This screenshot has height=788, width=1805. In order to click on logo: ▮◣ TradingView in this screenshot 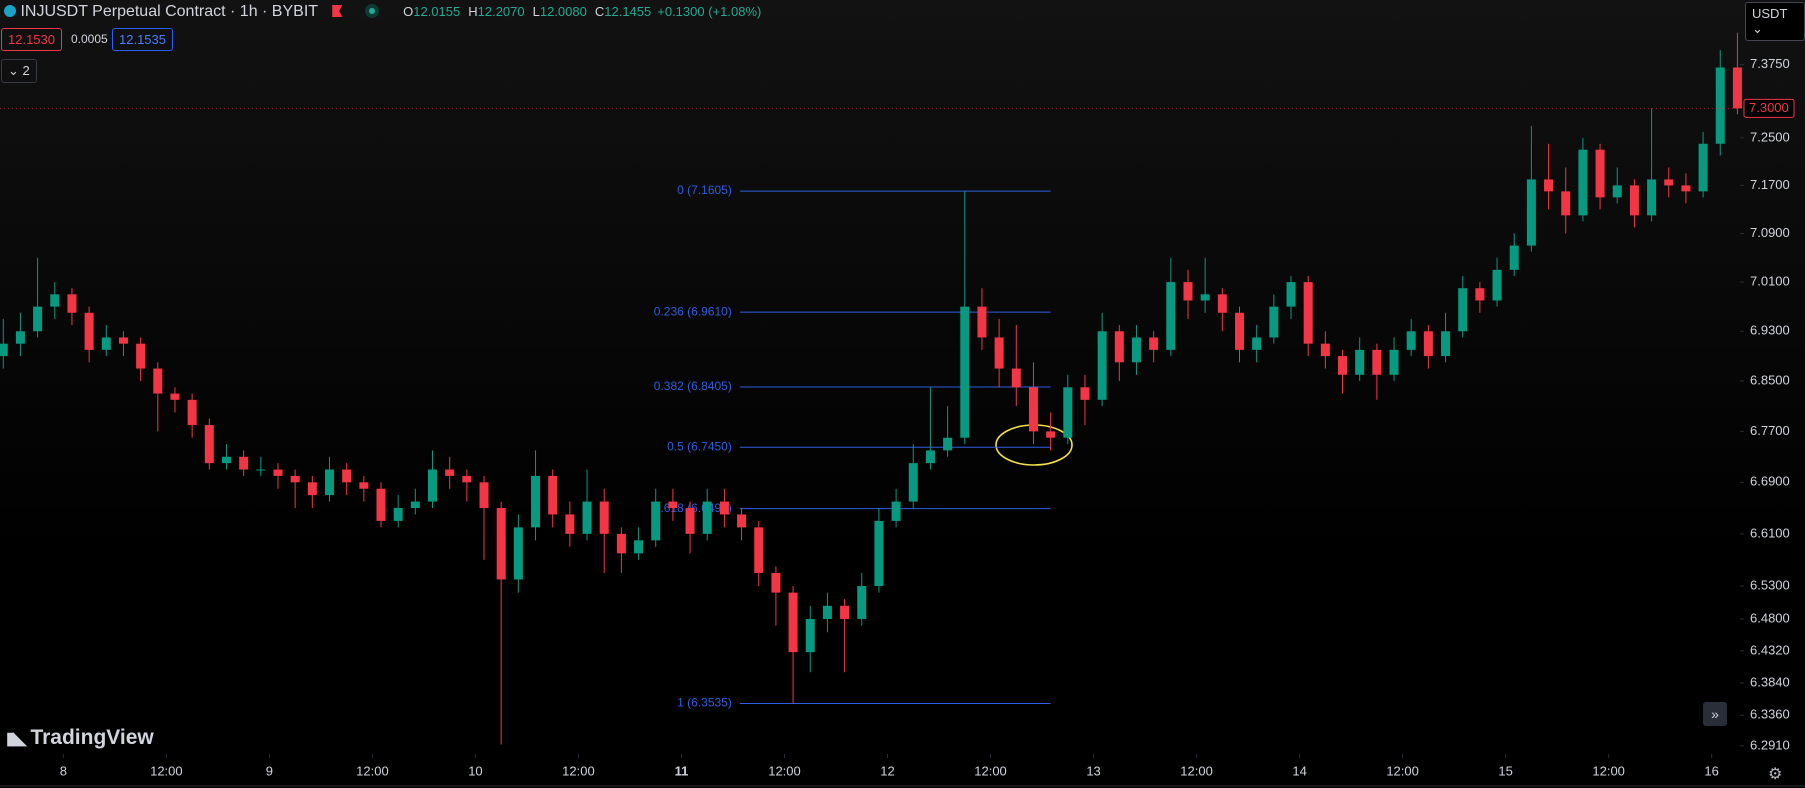, I will do `click(80, 737)`.